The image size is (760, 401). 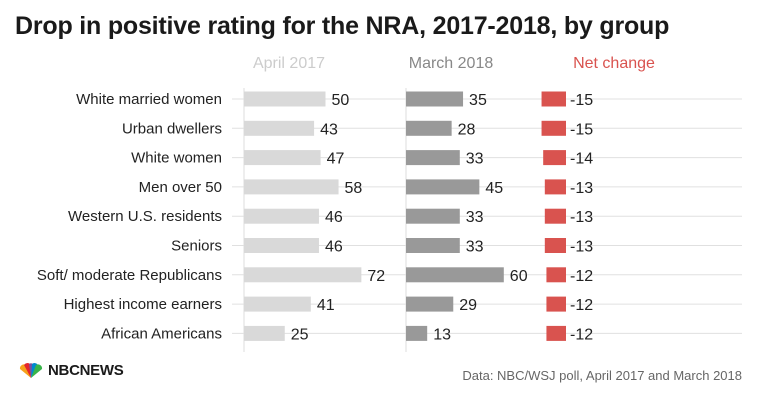 I want to click on april-value: 43, so click(x=329, y=129).